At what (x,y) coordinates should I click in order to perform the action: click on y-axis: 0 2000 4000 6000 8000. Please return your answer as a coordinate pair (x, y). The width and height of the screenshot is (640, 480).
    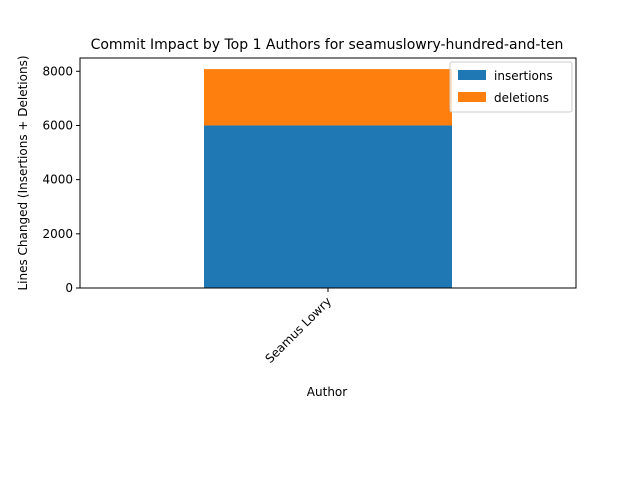
    Looking at the image, I should click on (61, 179).